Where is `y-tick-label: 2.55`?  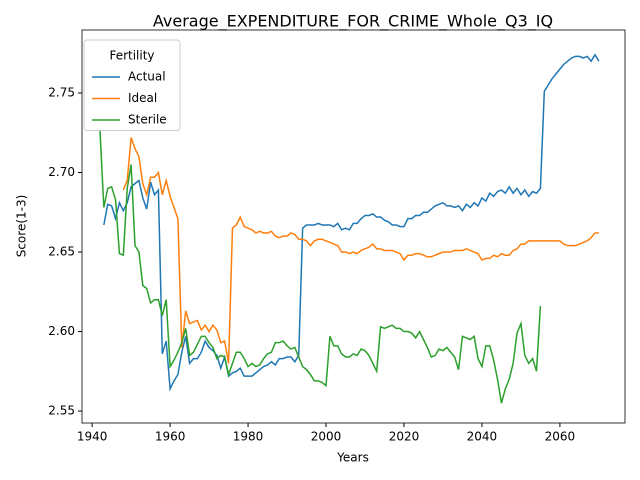
y-tick-label: 2.55 is located at coordinates (61, 411).